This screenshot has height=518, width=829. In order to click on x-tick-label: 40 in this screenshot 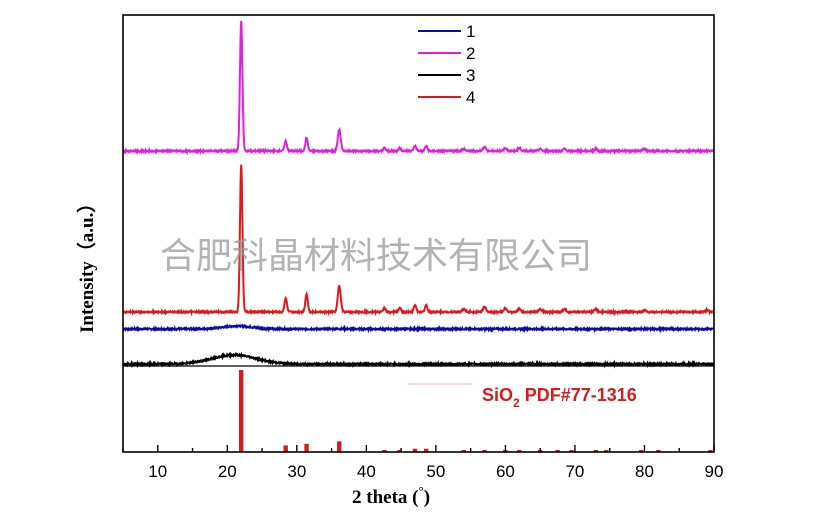, I will do `click(366, 471)`.